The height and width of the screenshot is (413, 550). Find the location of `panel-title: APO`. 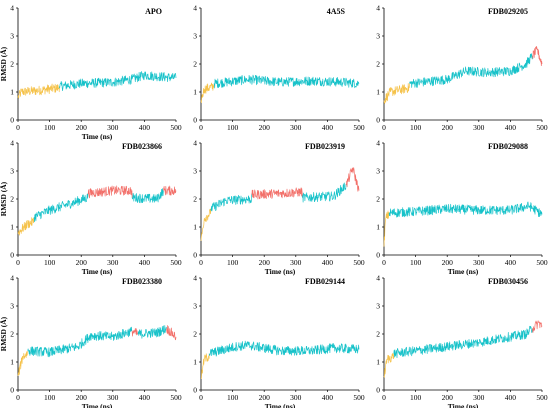

panel-title: APO is located at coordinates (153, 11).